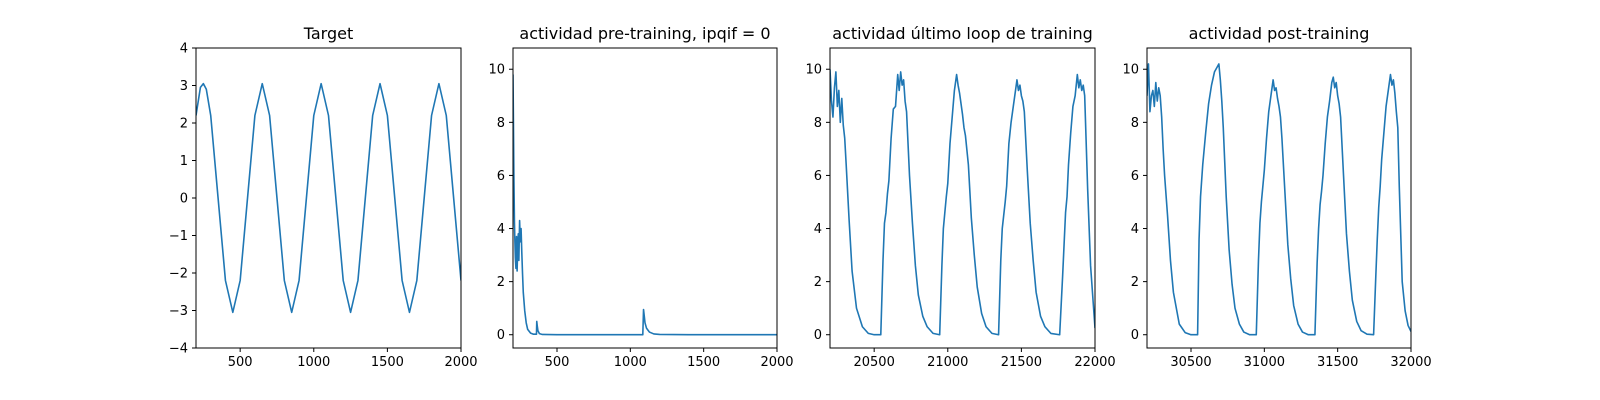 The height and width of the screenshot is (400, 1600). What do you see at coordinates (962, 33) in the screenshot?
I see `panel-title: actividad último loop de training` at bounding box center [962, 33].